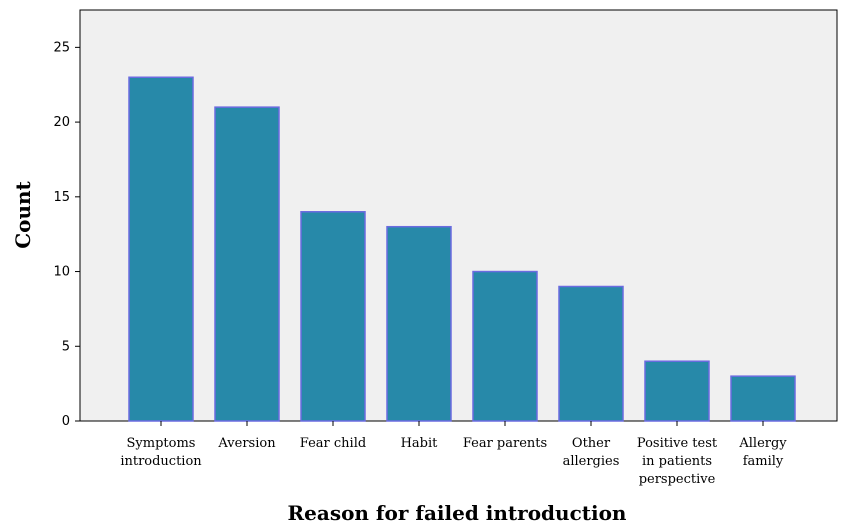 This screenshot has height=528, width=845. I want to click on x-category-label: perspective, so click(677, 479).